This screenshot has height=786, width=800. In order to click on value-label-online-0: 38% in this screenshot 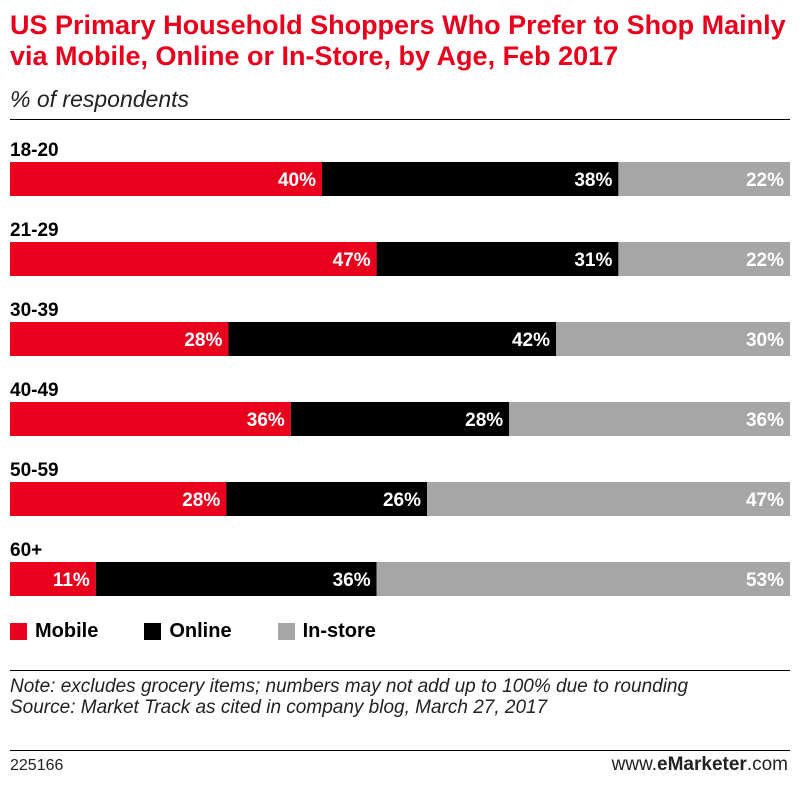, I will do `click(593, 180)`.